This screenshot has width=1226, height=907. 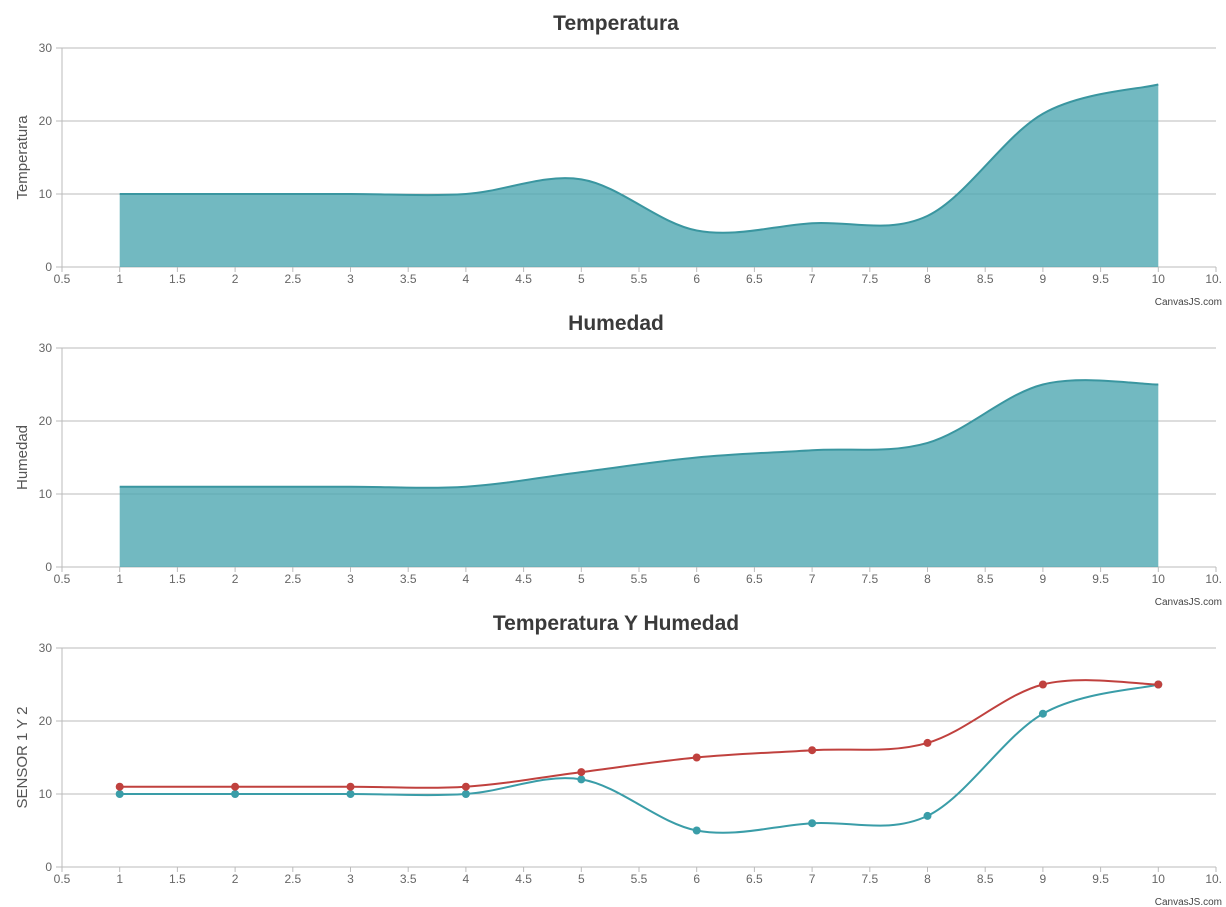 What do you see at coordinates (22, 157) in the screenshot?
I see `y-axis-label: Temperatura` at bounding box center [22, 157].